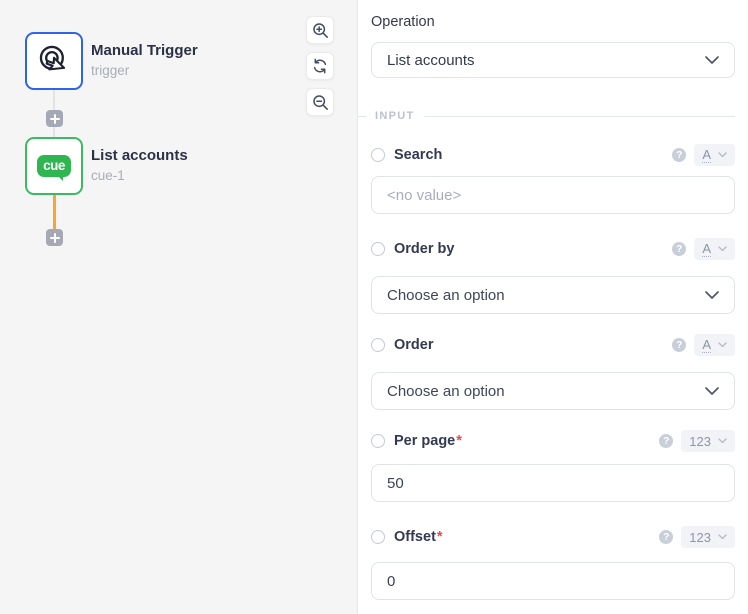  I want to click on order-select: Choose an option, so click(553, 391).